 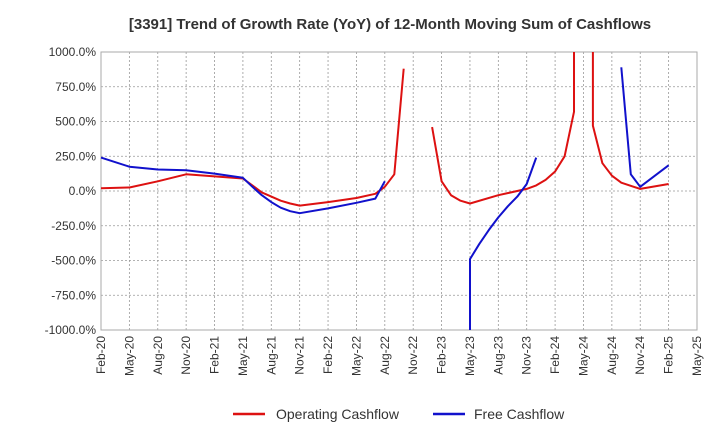 I want to click on x-tick-label: May-21, so click(x=243, y=356).